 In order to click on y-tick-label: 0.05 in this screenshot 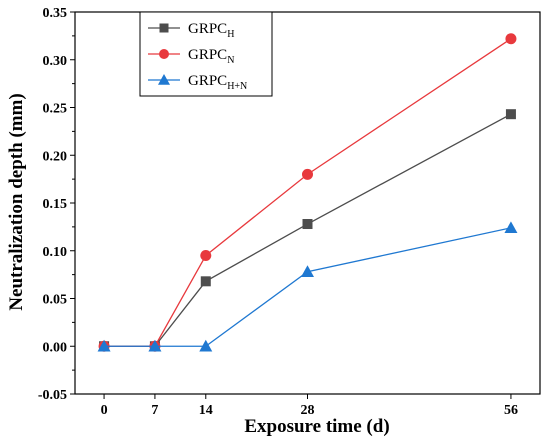, I will do `click(55, 300)`.